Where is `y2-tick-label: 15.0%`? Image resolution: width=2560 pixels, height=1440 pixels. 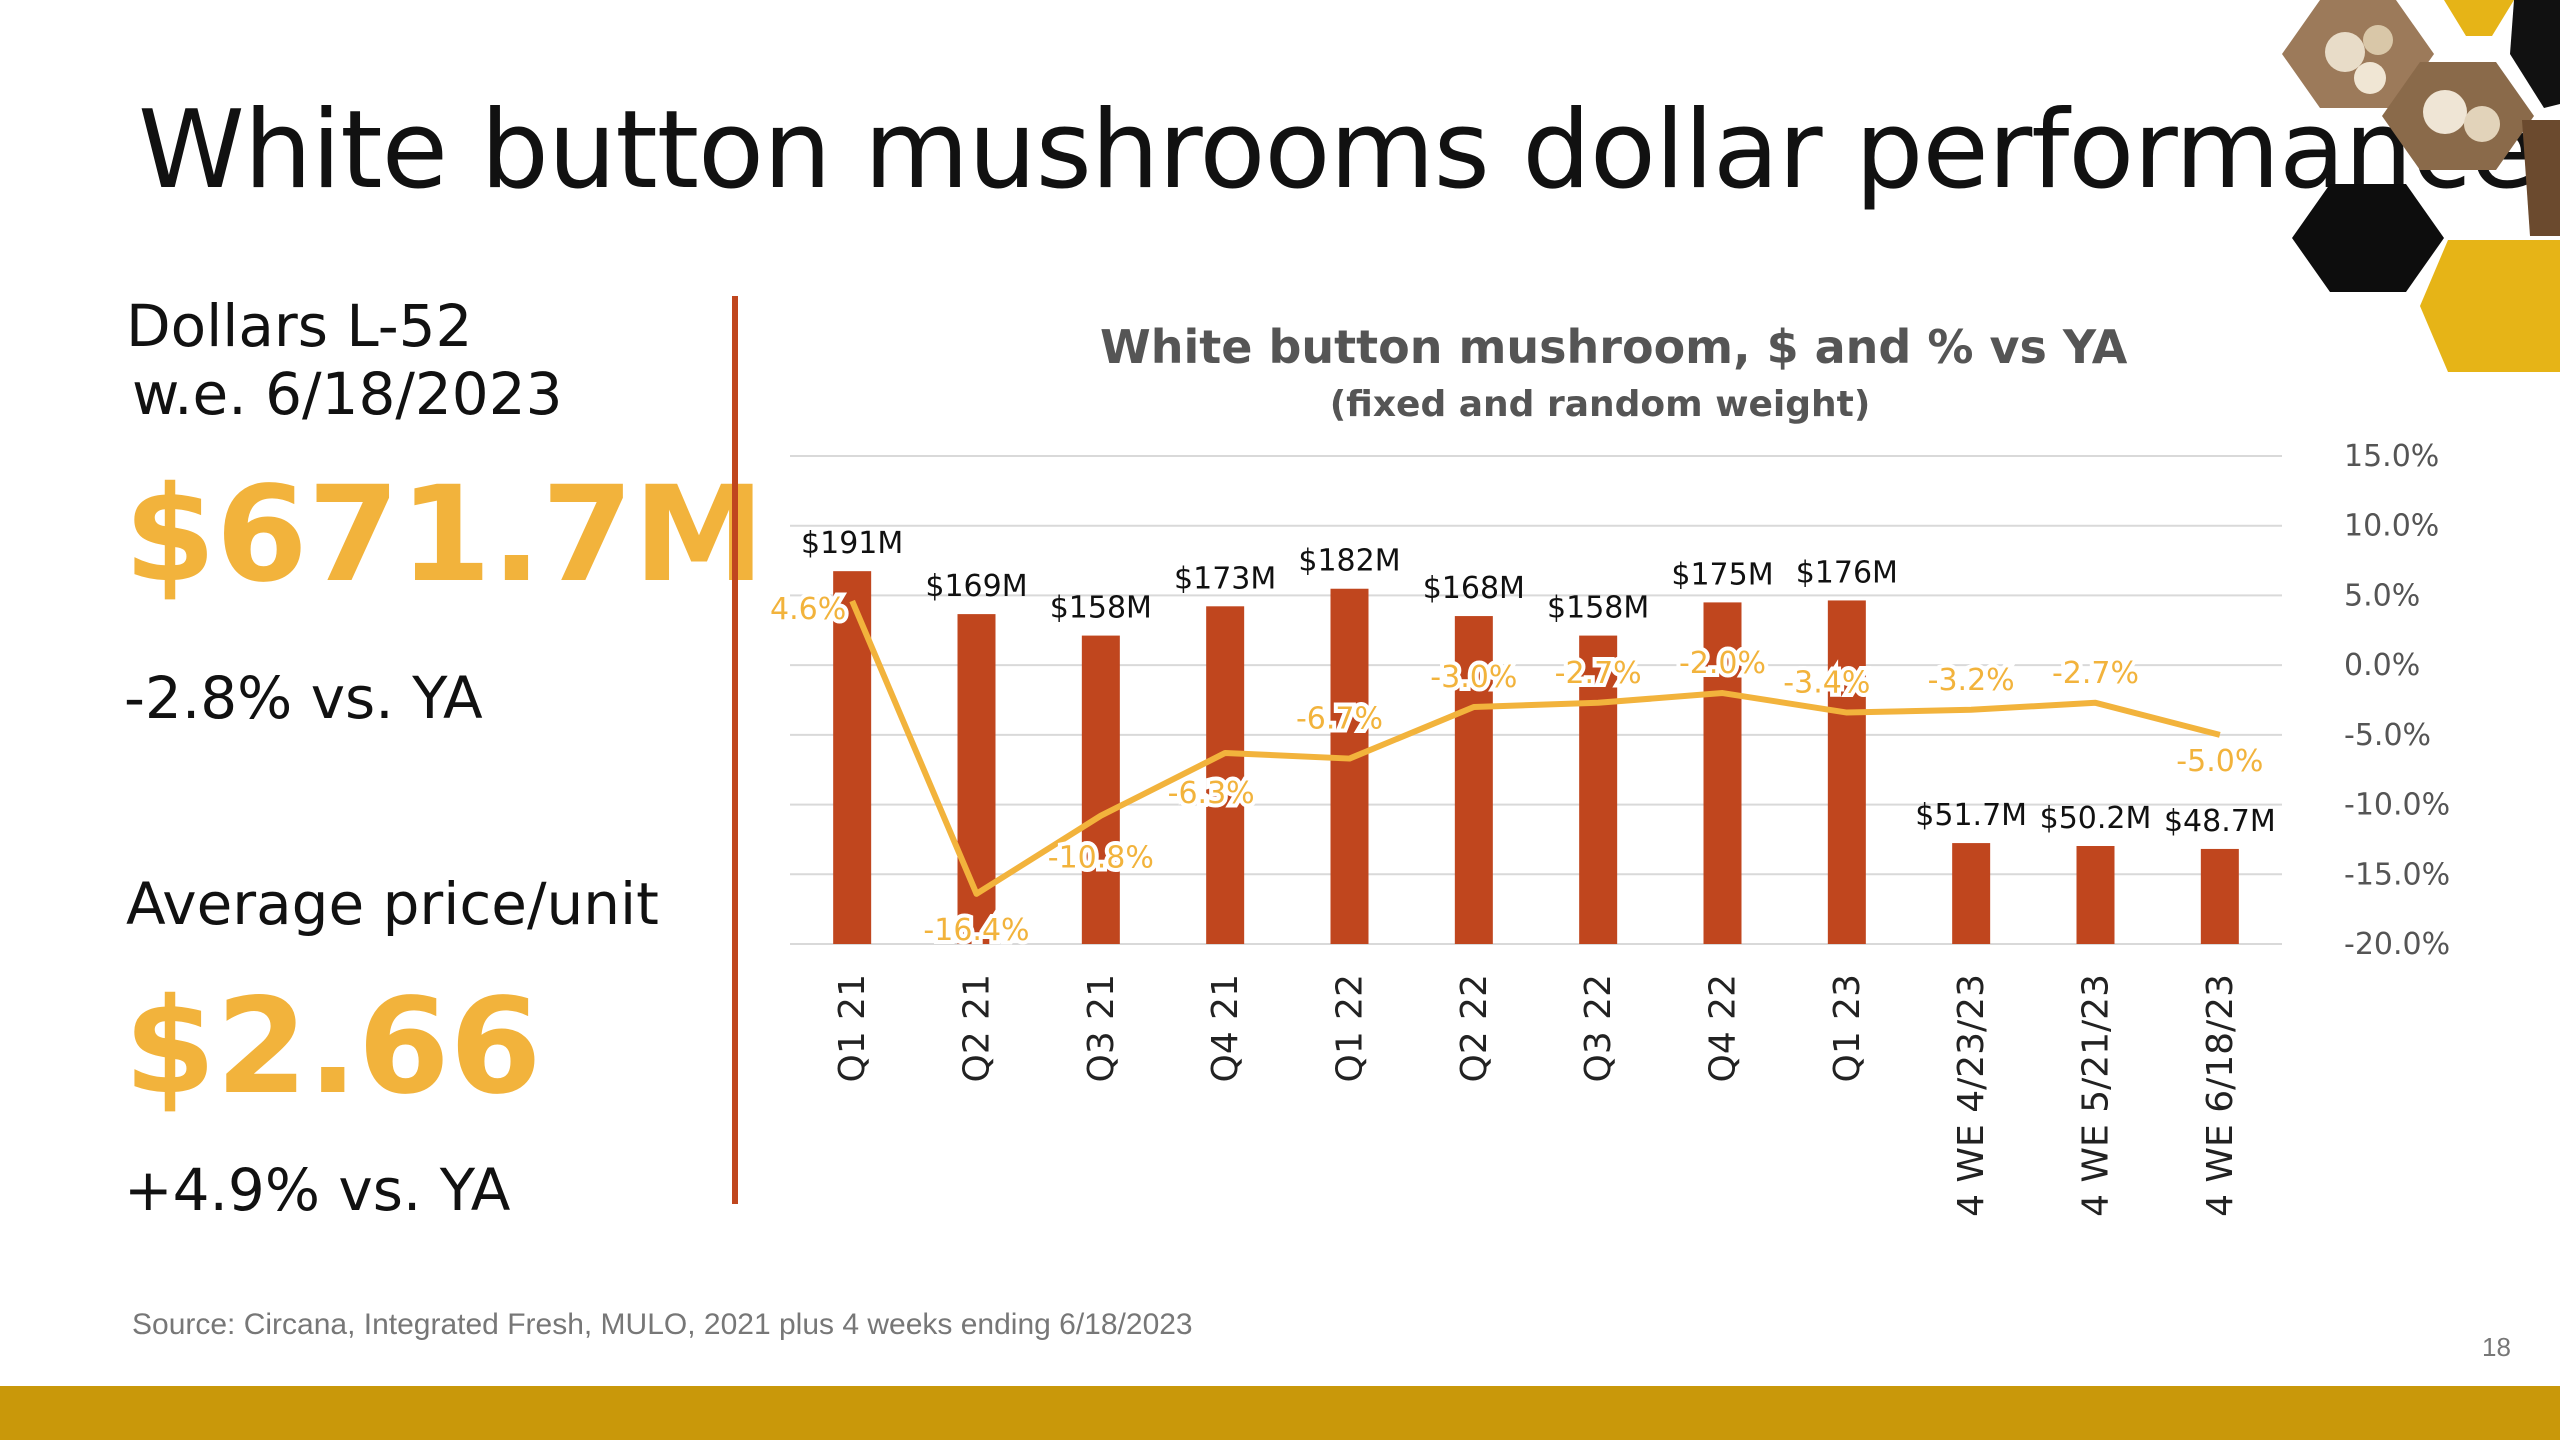 y2-tick-label: 15.0% is located at coordinates (2391, 456).